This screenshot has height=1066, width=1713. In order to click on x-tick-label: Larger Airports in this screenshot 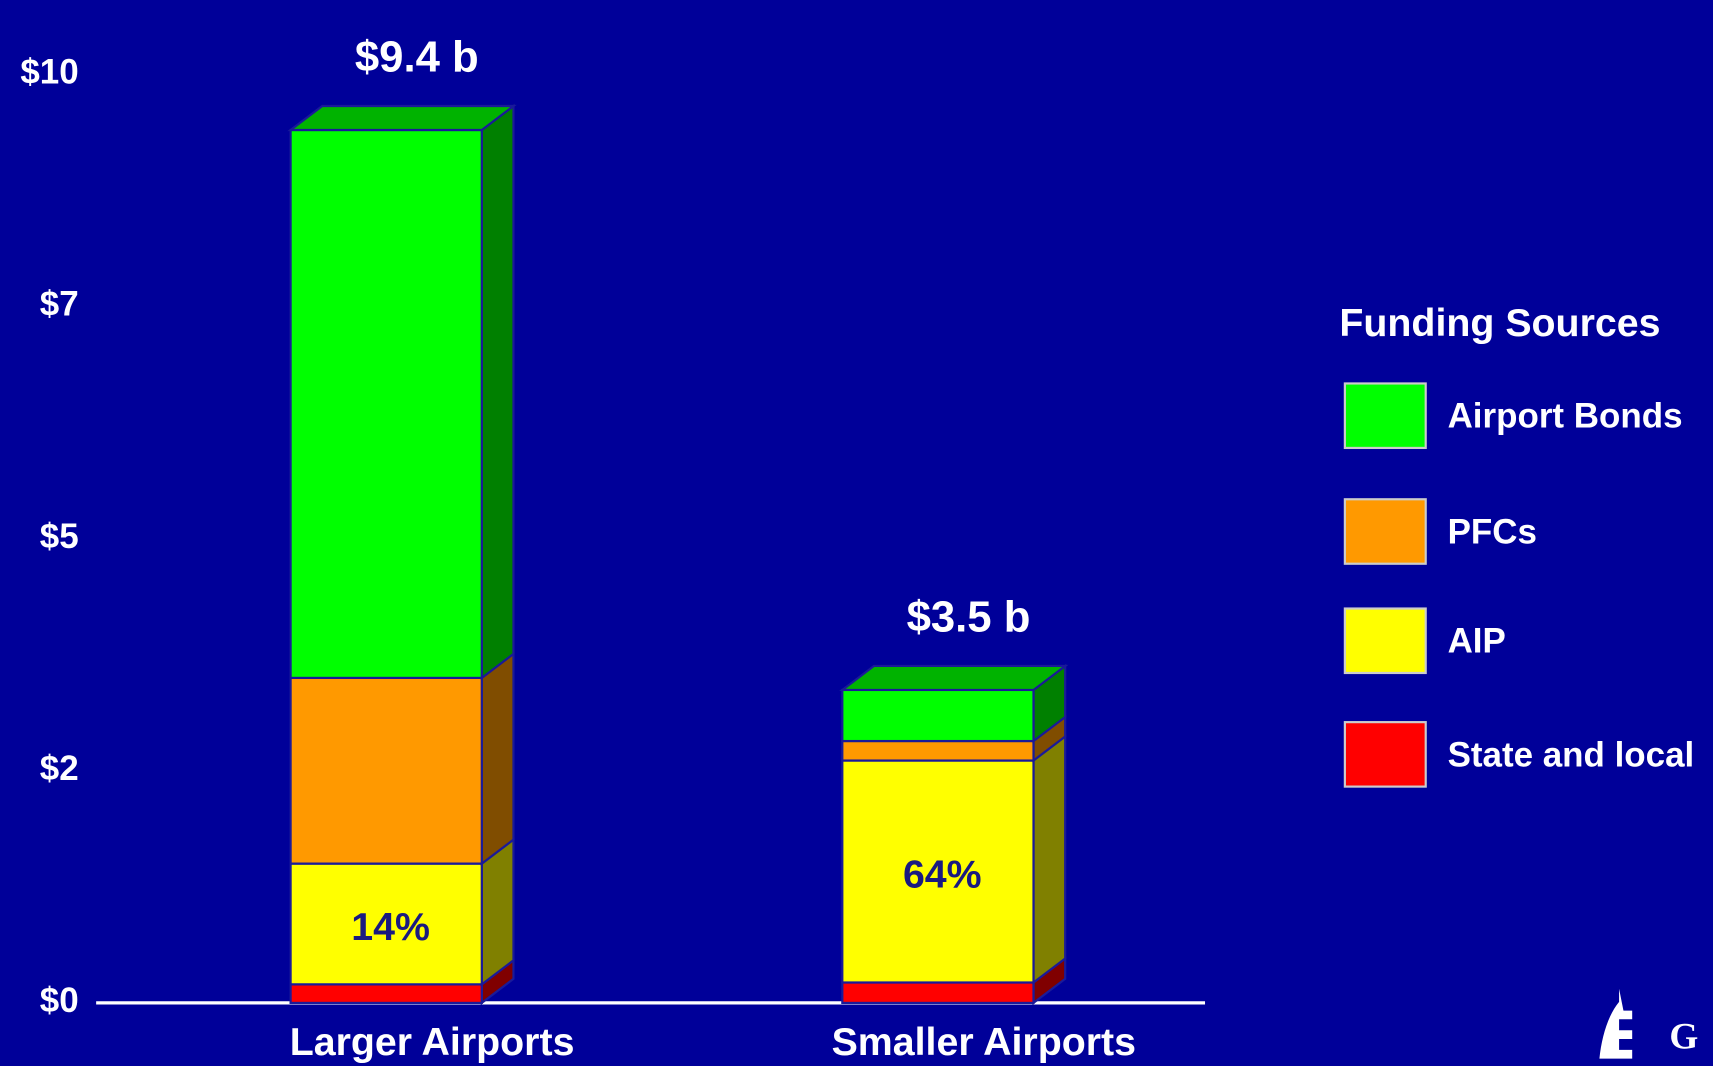, I will do `click(432, 1042)`.